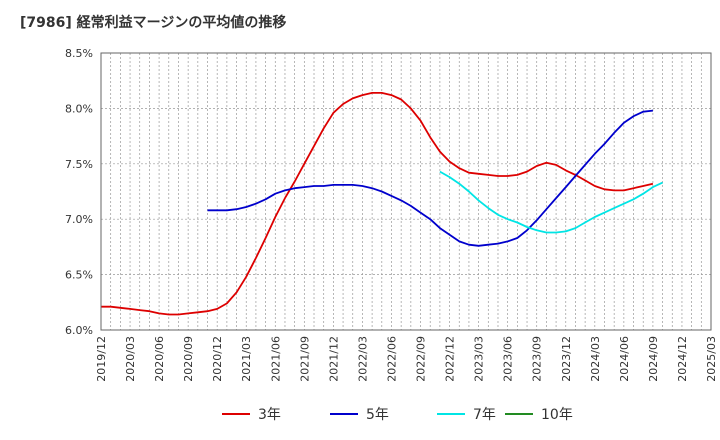 Image resolution: width=720 pixels, height=440 pixels. What do you see at coordinates (333, 359) in the screenshot?
I see `x-tick-label: 2021/12` at bounding box center [333, 359].